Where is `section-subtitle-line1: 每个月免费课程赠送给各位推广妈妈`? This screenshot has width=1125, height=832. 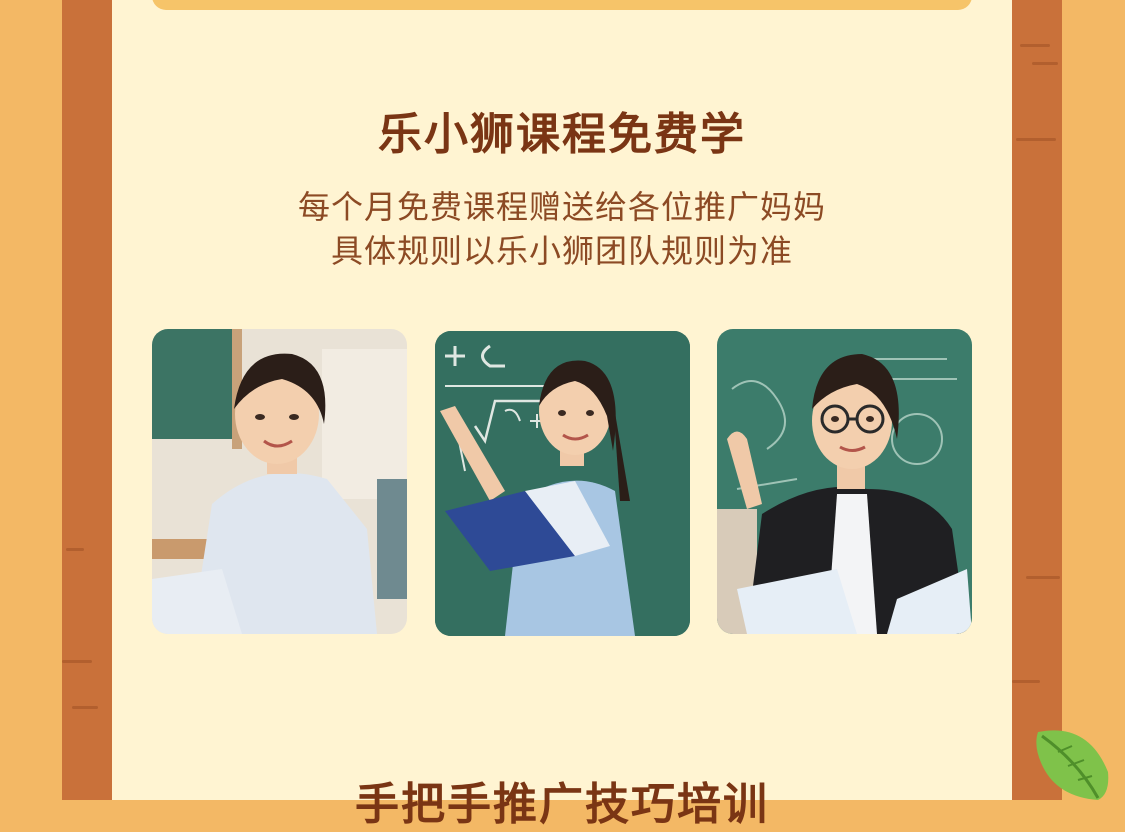
section-subtitle-line1: 每个月免费课程赠送给各位推广妈妈 is located at coordinates (561, 207).